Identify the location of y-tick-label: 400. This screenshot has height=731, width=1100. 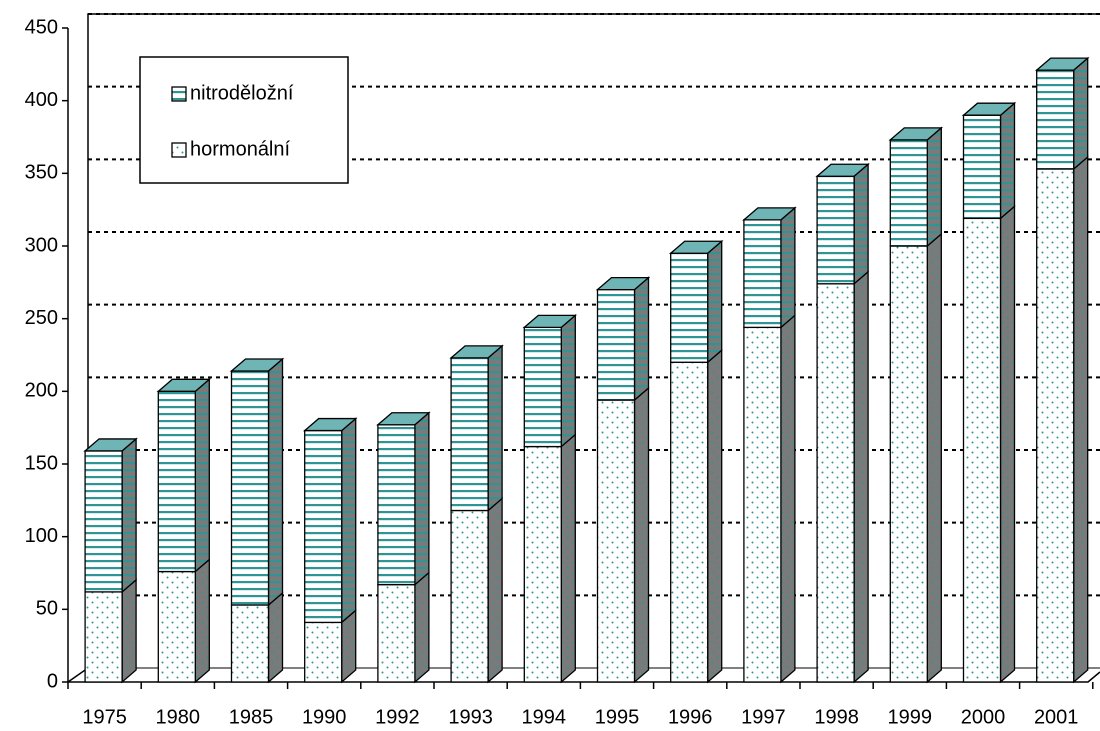
(41, 100).